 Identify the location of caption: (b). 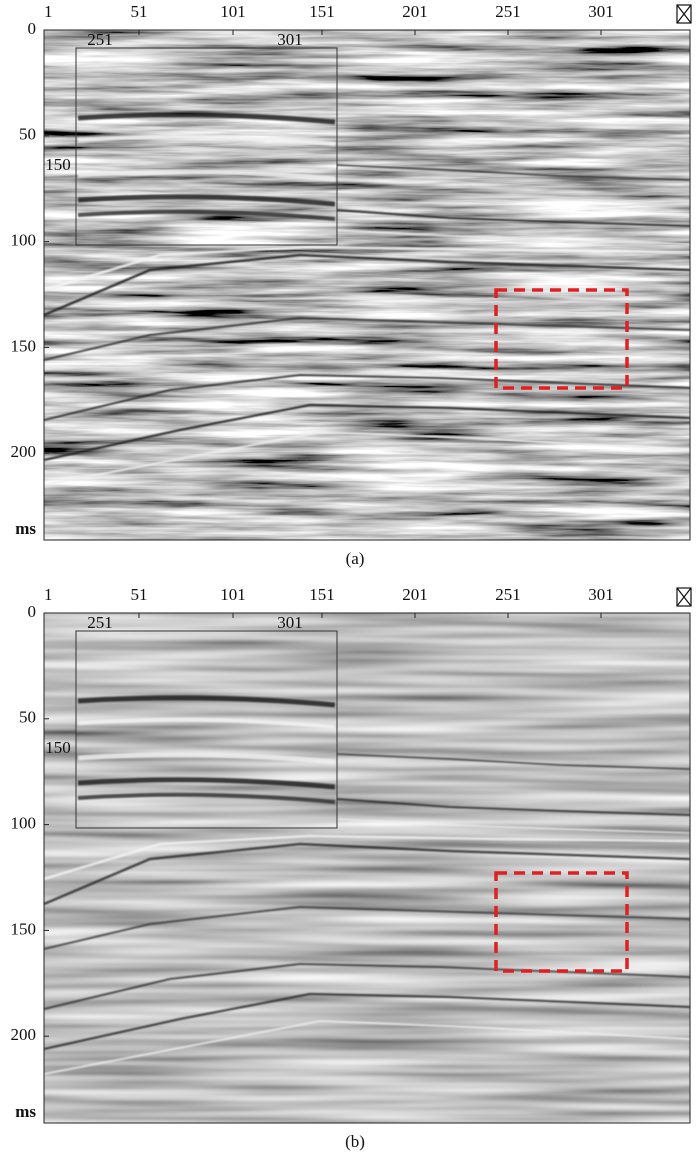
(355, 1141).